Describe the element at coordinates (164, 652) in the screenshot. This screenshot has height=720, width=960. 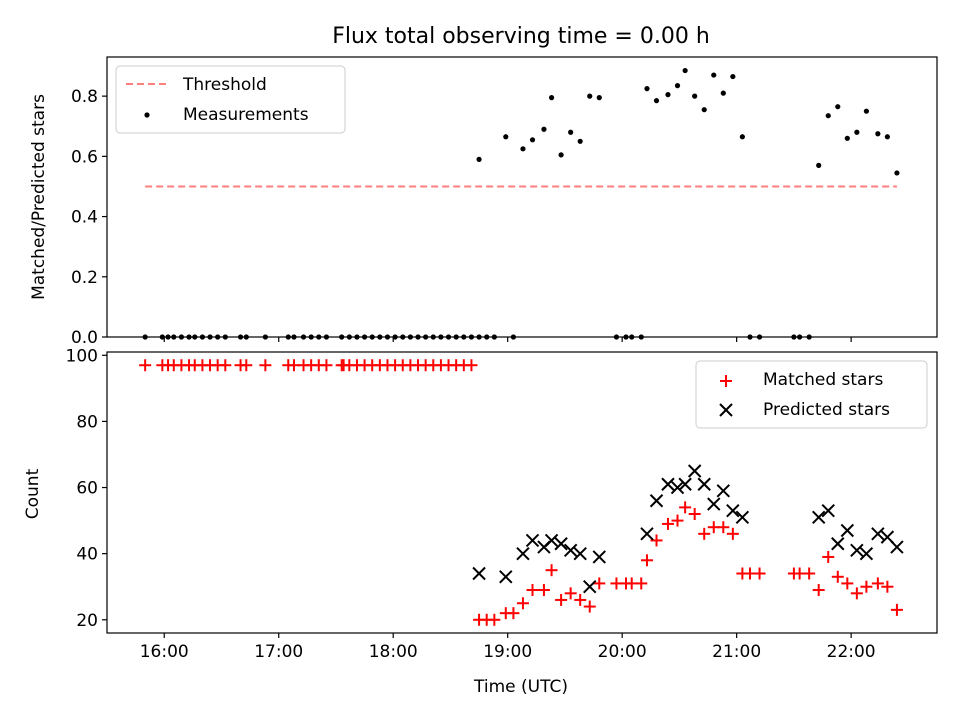
I see `x-tick-label: 16:00` at that location.